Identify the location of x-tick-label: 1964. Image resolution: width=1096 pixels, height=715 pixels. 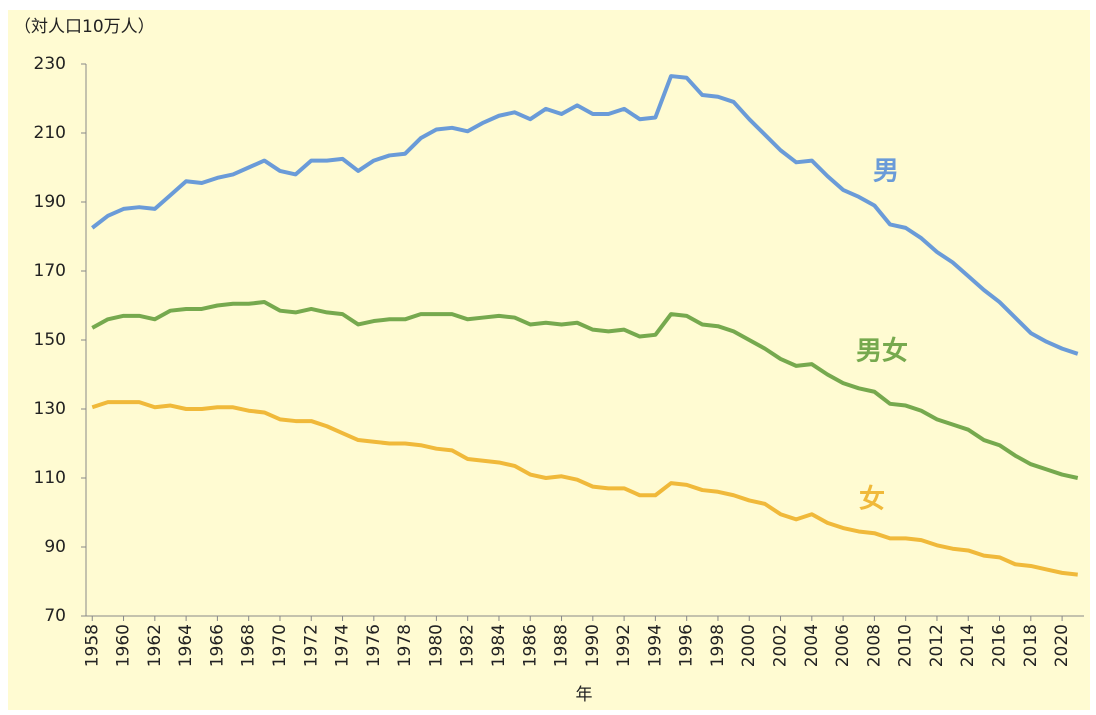
(186, 645).